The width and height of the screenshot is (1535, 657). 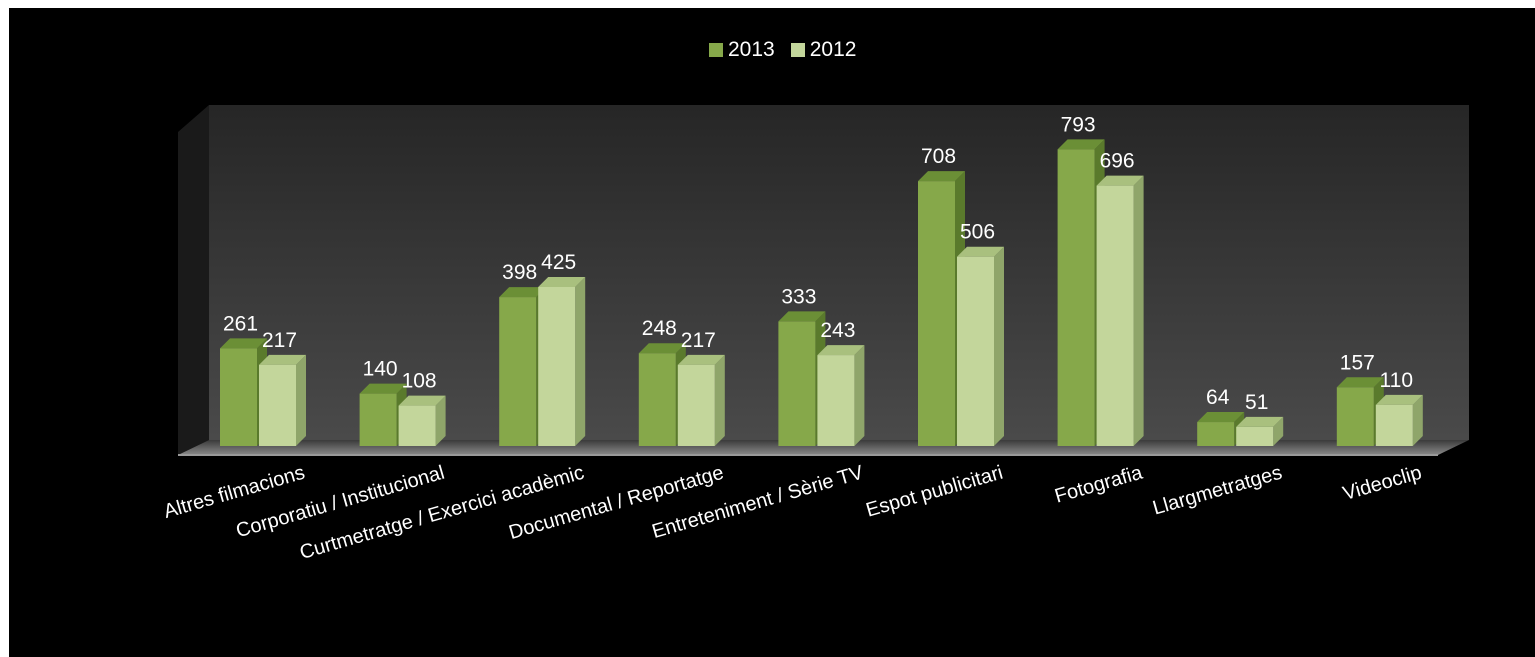 I want to click on data-label-2013-7: 64, so click(x=1218, y=397).